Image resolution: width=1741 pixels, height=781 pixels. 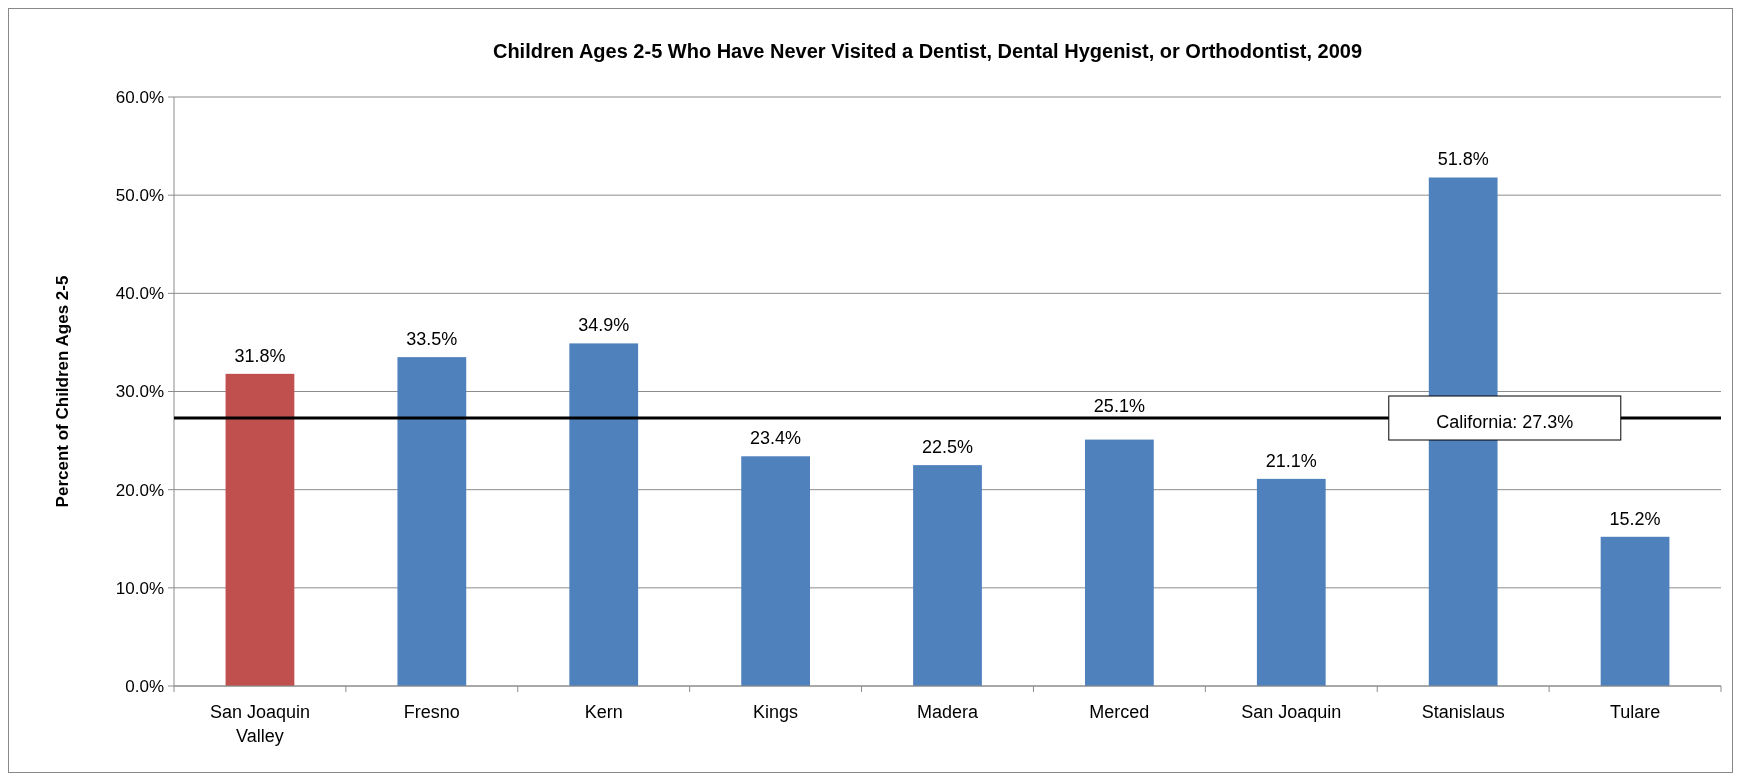 I want to click on data-label: 25.1%, so click(x=1119, y=406).